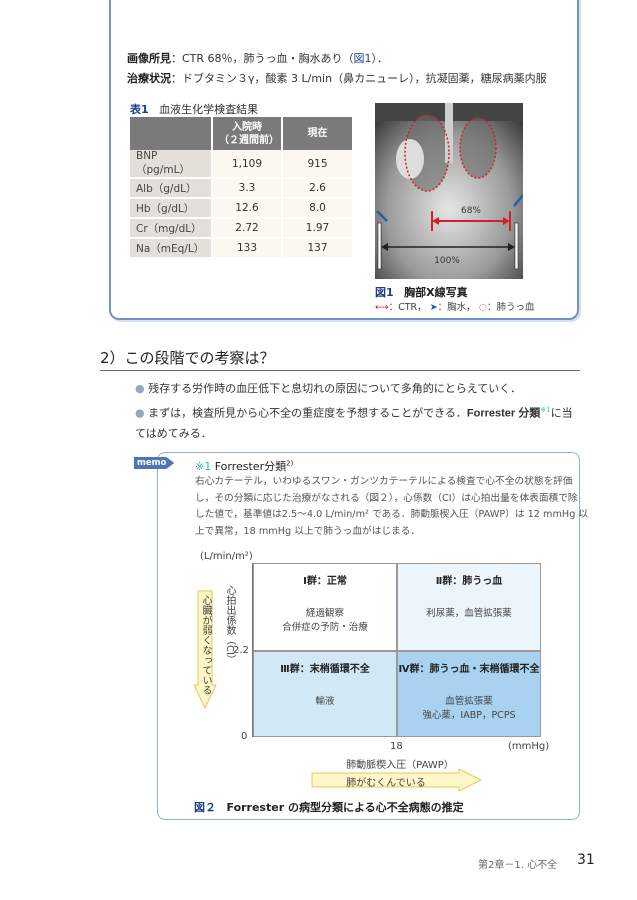 This screenshot has width=637, height=900. Describe the element at coordinates (187, 358) in the screenshot. I see `section-heading: 2）この段階での考察は？` at that location.